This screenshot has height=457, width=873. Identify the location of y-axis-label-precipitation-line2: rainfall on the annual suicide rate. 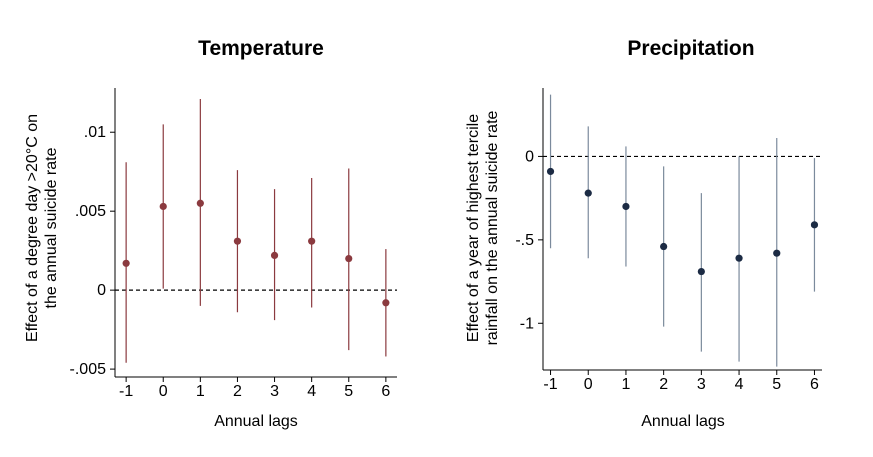
(492, 227).